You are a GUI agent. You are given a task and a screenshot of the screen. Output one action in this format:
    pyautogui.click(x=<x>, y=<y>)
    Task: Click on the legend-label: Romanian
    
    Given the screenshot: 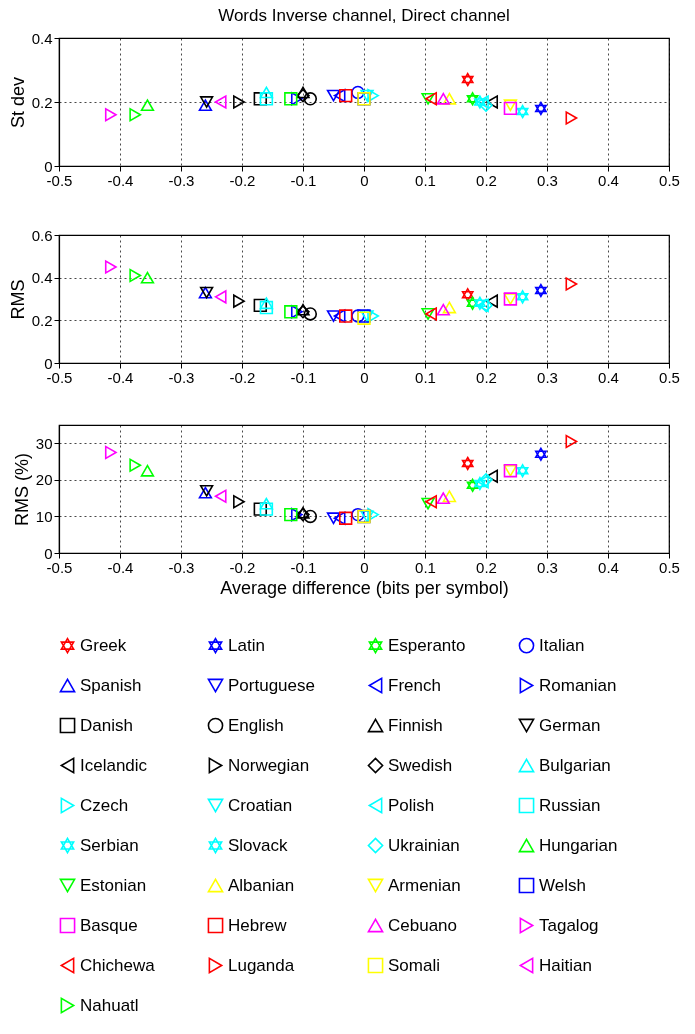 What is the action you would take?
    pyautogui.click(x=578, y=685)
    